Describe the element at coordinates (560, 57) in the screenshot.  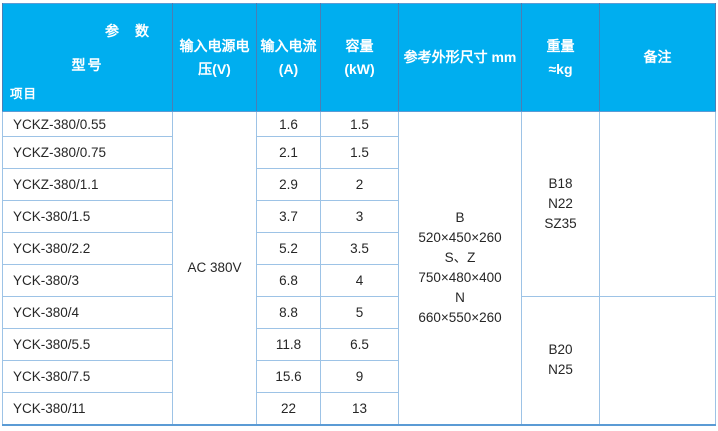
I see `header-weight: 重量 ≈kg` at that location.